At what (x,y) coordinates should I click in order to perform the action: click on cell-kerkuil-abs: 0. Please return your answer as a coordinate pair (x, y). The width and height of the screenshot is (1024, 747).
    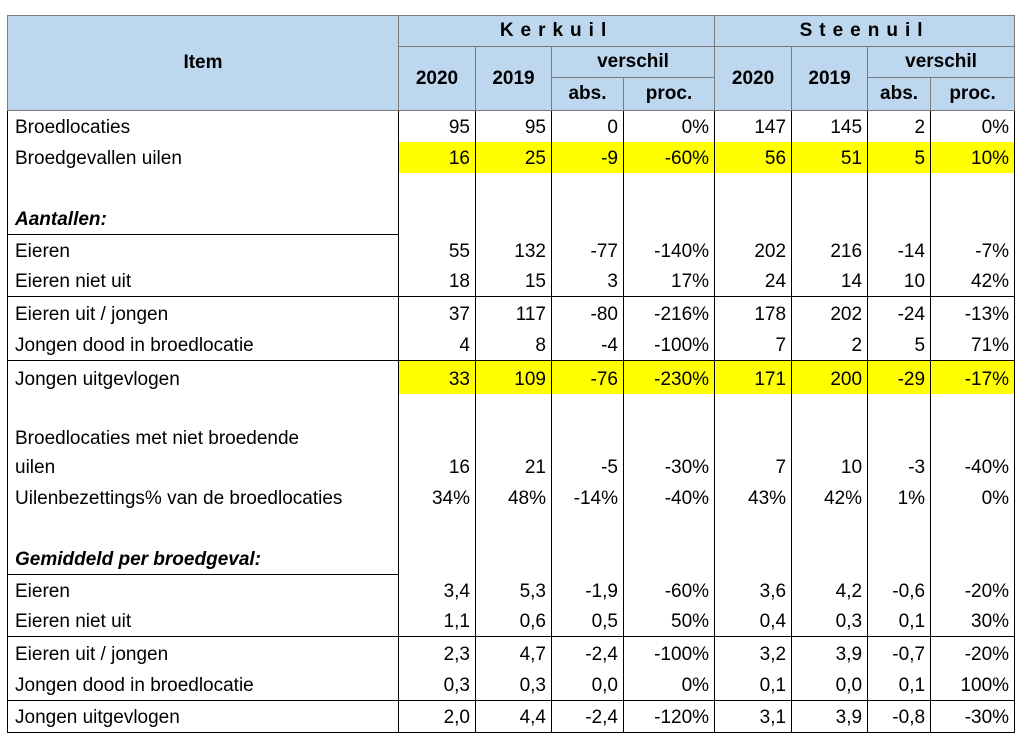
    Looking at the image, I should click on (587, 126).